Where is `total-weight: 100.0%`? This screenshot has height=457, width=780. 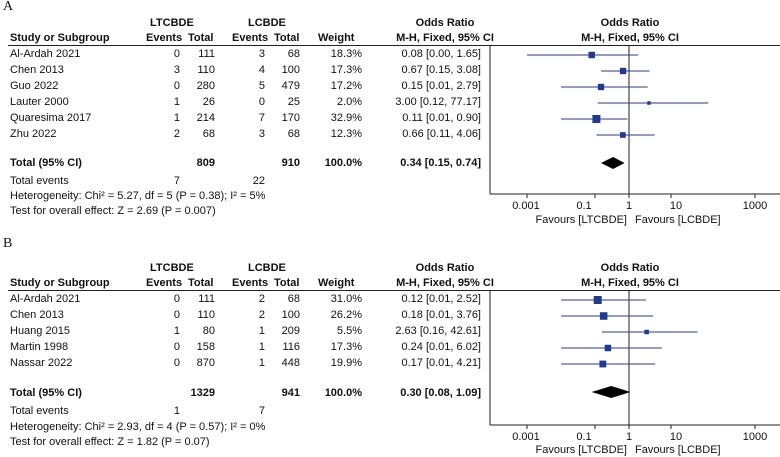 total-weight: 100.0% is located at coordinates (343, 393).